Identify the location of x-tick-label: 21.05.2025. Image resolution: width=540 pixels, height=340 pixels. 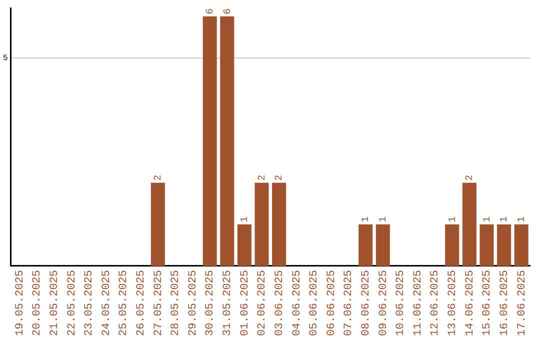
(54, 303).